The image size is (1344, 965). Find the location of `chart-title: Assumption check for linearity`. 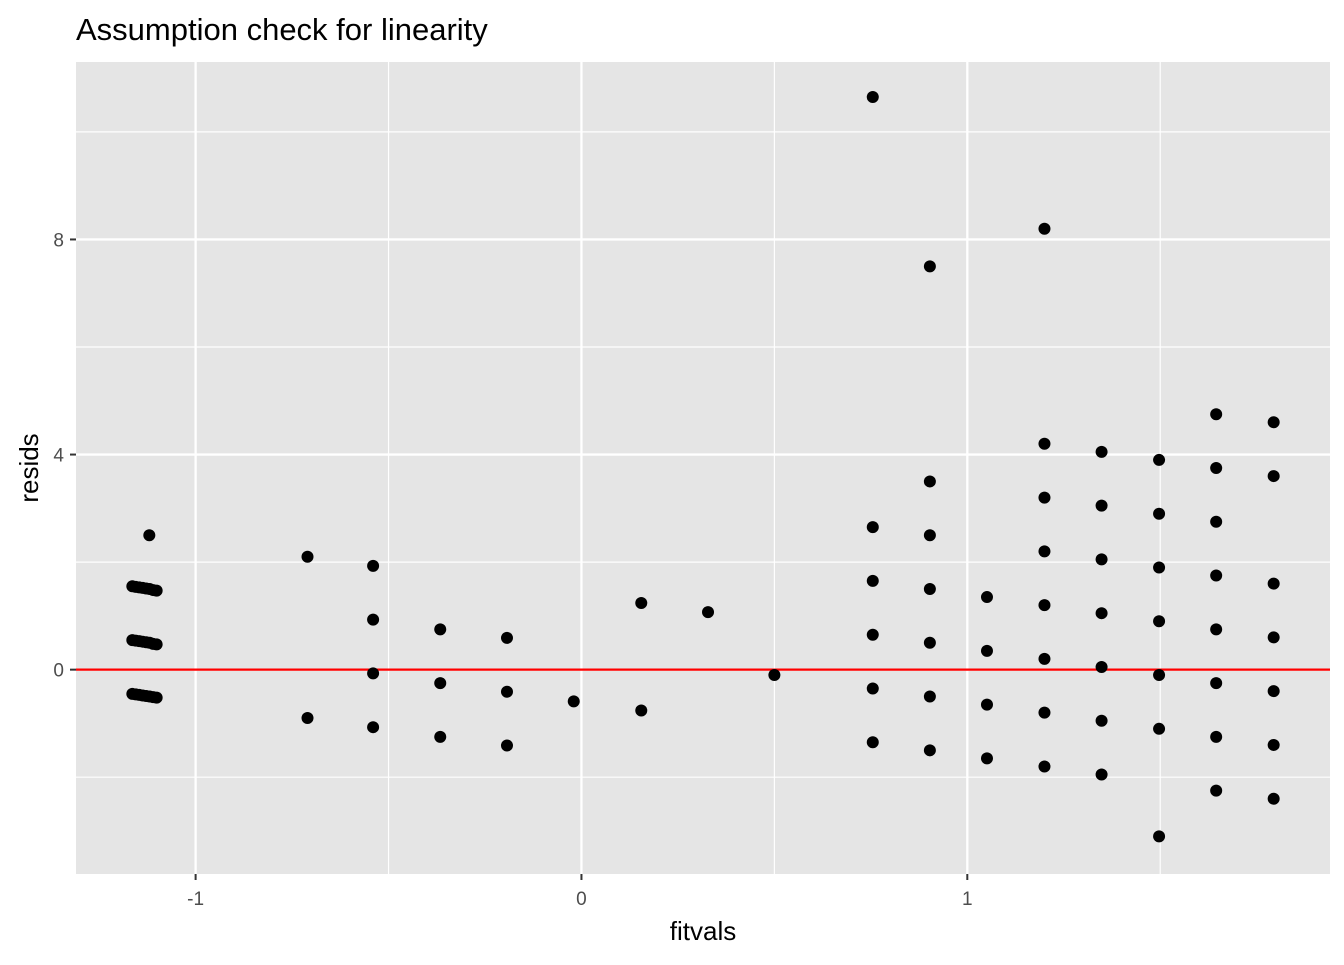

chart-title: Assumption check for linearity is located at coordinates (282, 29).